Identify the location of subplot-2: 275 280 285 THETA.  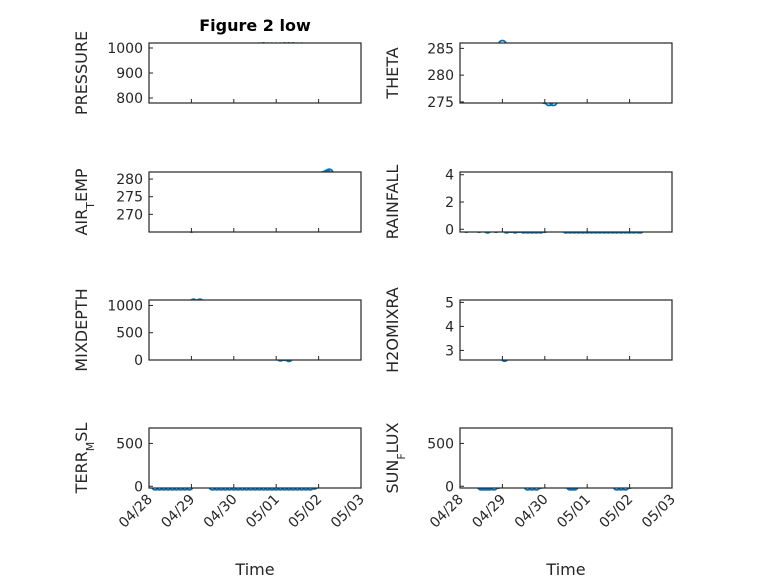
(528, 75).